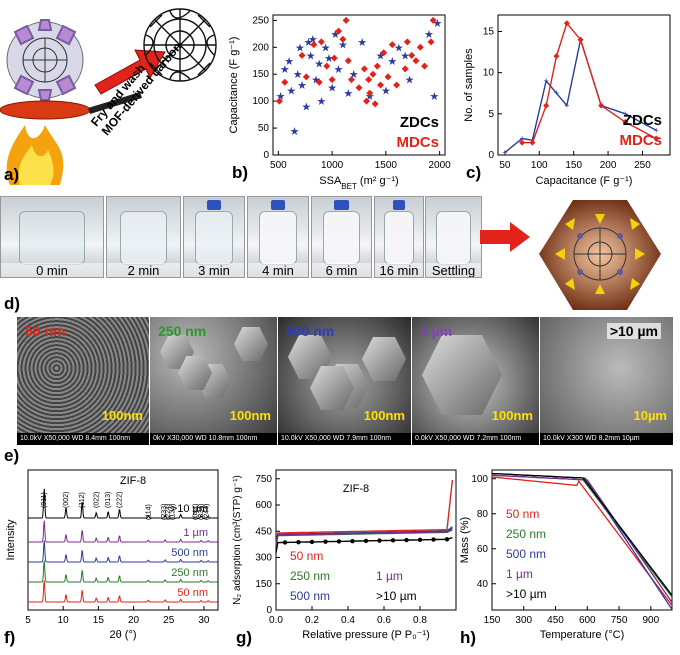  I want to click on x-tick-label: 10, so click(64, 620).